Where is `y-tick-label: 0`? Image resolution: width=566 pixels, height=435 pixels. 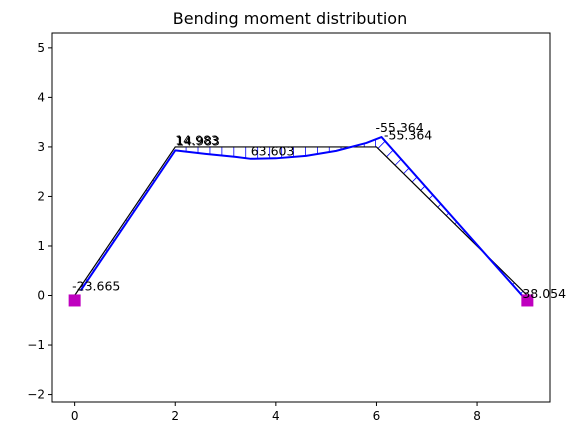
y-tick-label: 0 is located at coordinates (41, 296).